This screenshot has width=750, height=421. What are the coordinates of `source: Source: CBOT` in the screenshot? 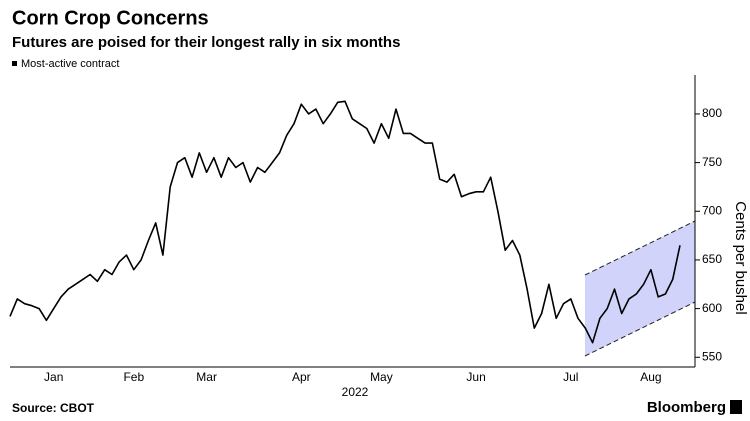 It's located at (53, 408).